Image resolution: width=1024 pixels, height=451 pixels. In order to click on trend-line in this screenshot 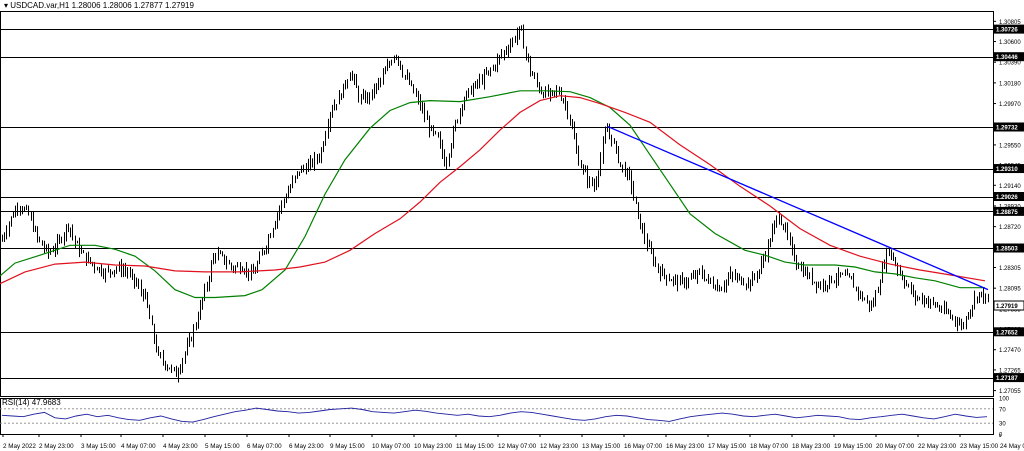, I will do `click(797, 208)`.